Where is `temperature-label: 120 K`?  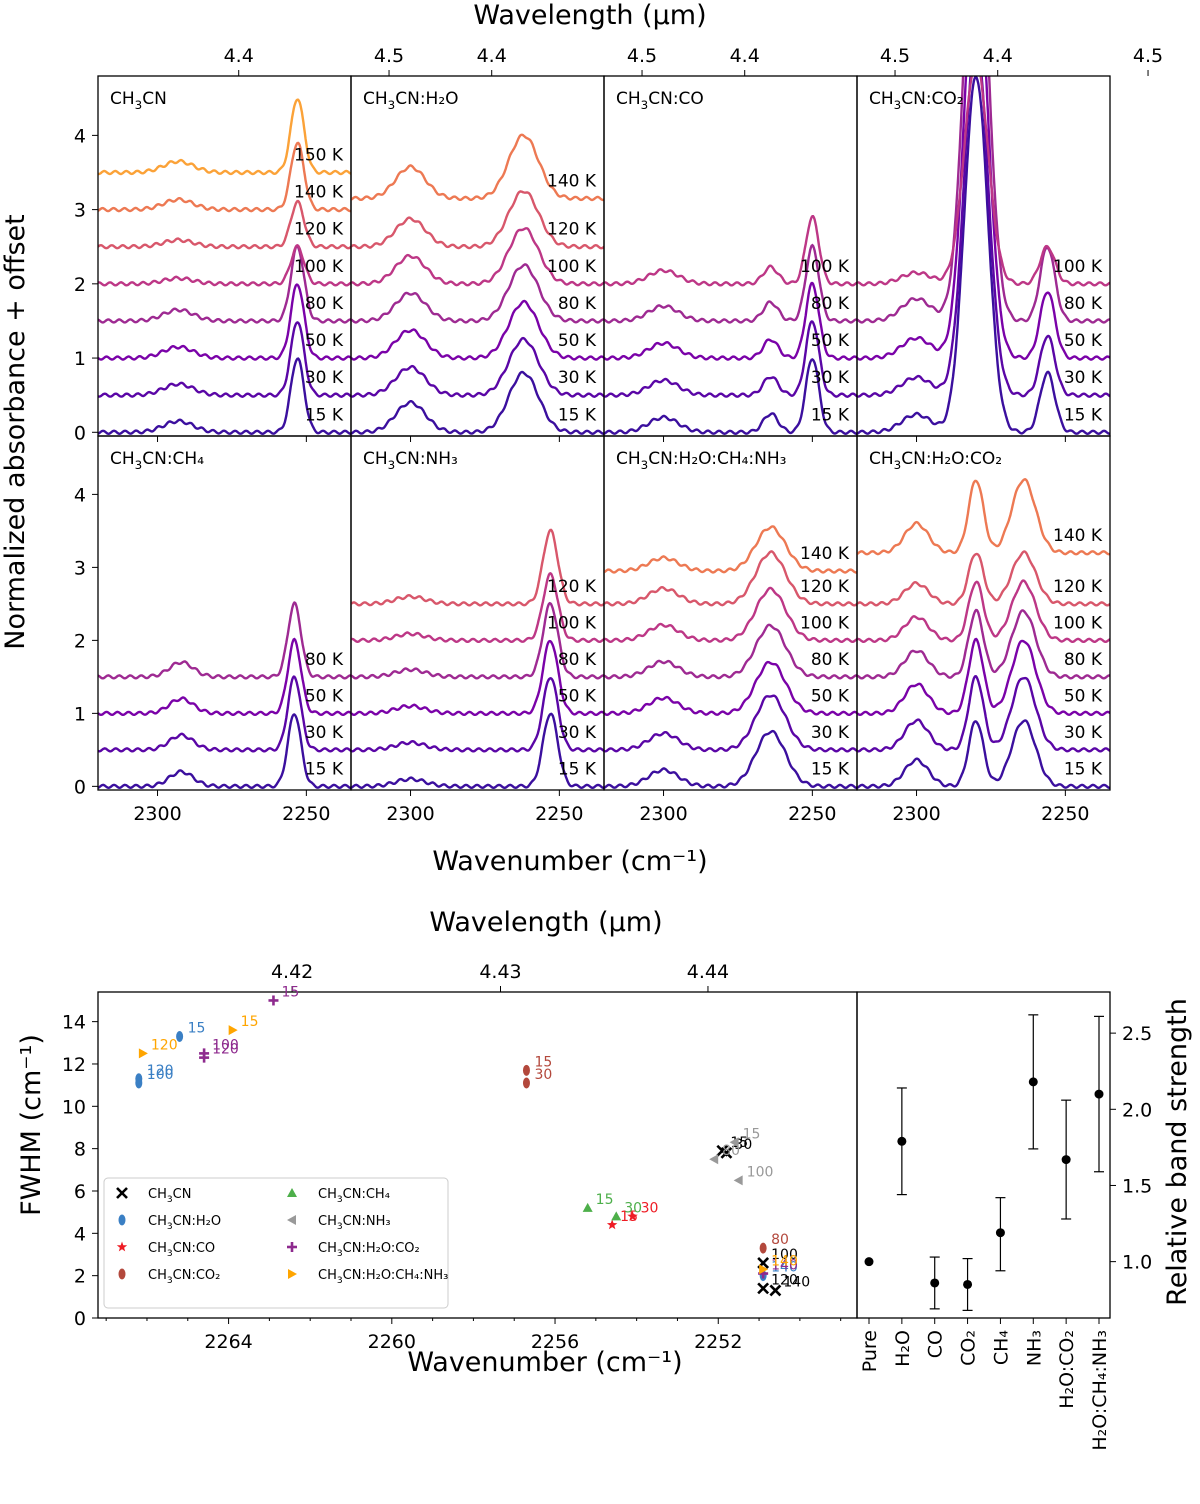
temperature-label: 120 K is located at coordinates (572, 587).